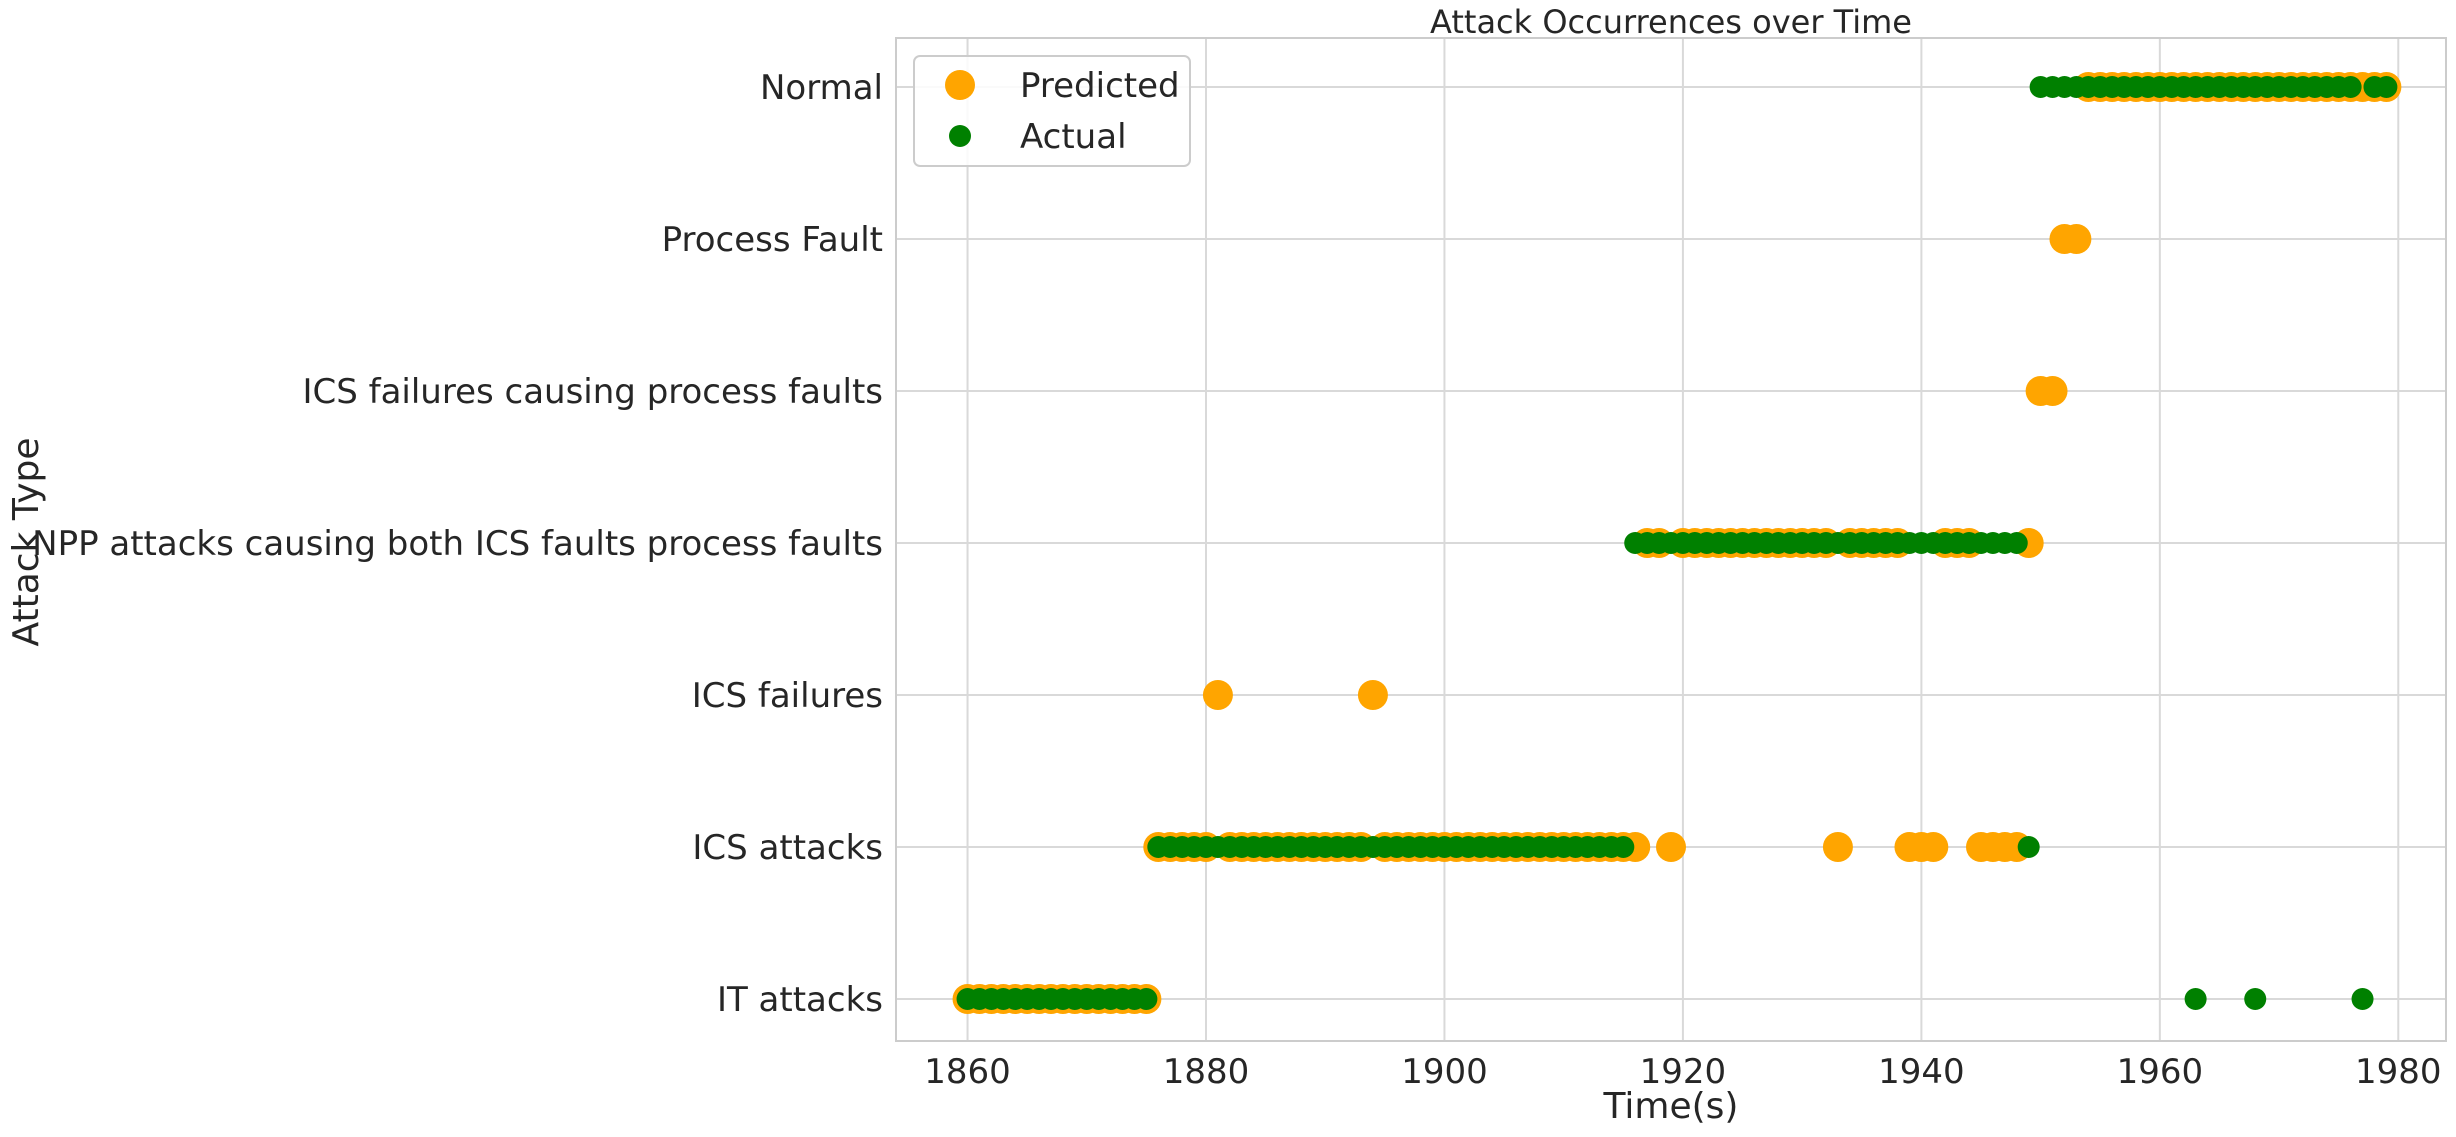 The image size is (2456, 1137). Describe the element at coordinates (1921, 1072) in the screenshot. I see `x-tick-label: 1940` at that location.